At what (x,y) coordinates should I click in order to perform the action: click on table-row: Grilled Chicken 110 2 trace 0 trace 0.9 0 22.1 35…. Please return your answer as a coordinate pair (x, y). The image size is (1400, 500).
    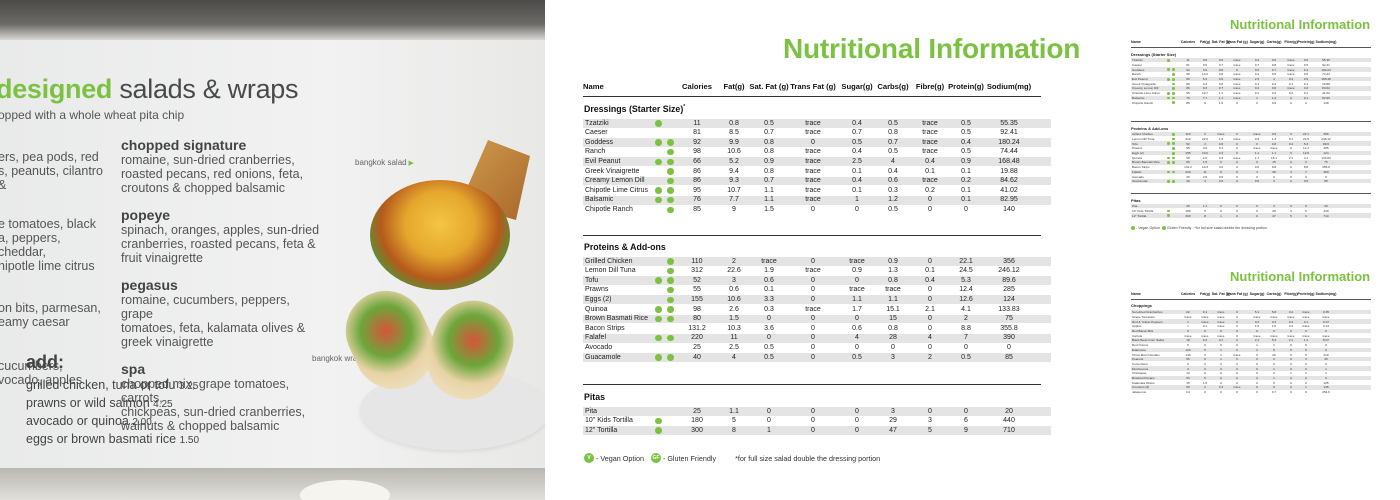
    Looking at the image, I should click on (817, 261).